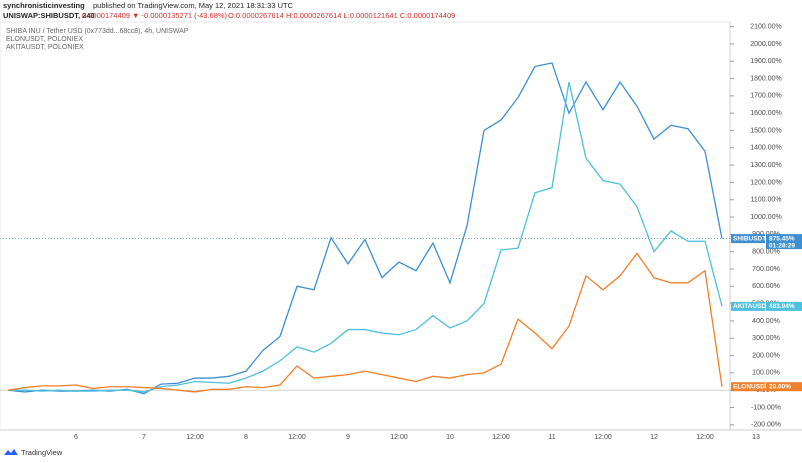  Describe the element at coordinates (44, 39) in the screenshot. I see `legend-label: ELONUSDT, POLONIEX` at that location.